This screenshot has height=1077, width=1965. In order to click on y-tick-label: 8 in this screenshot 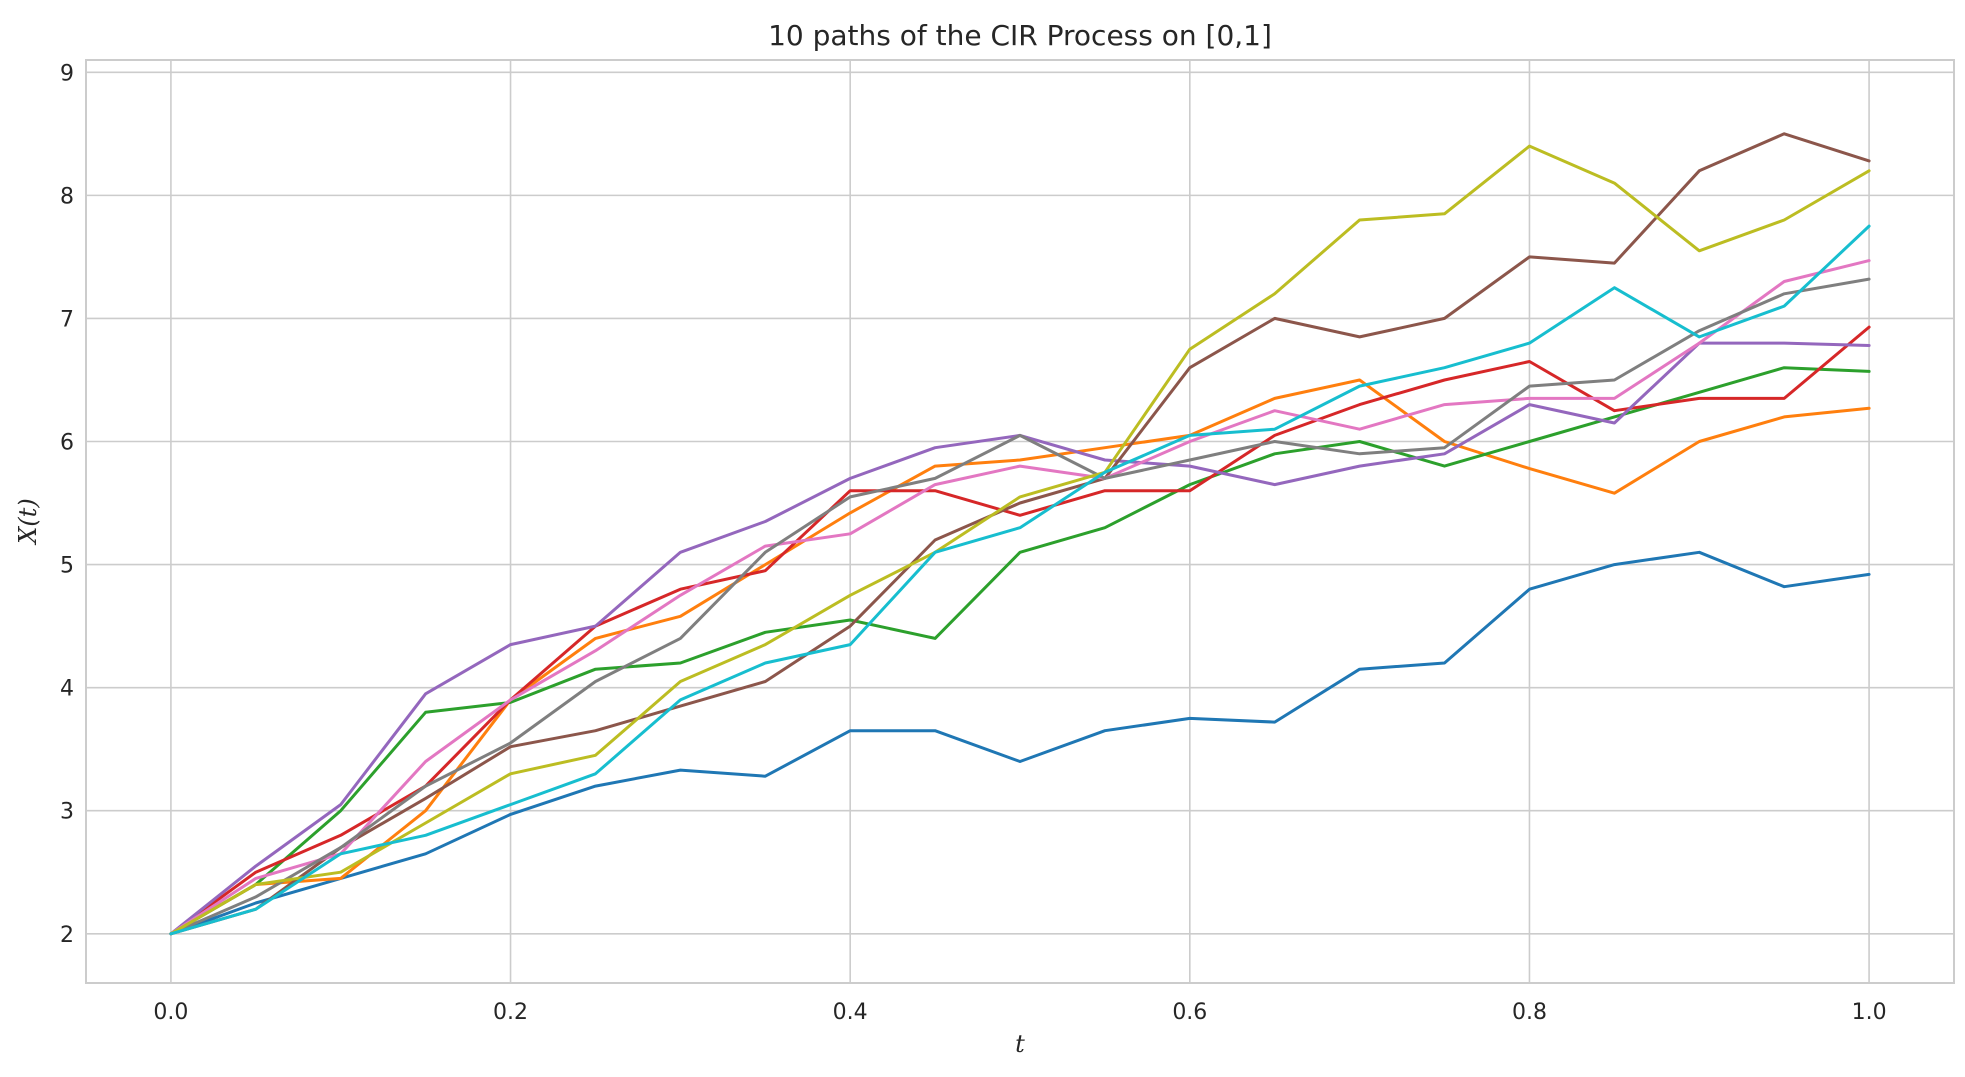, I will do `click(67, 196)`.